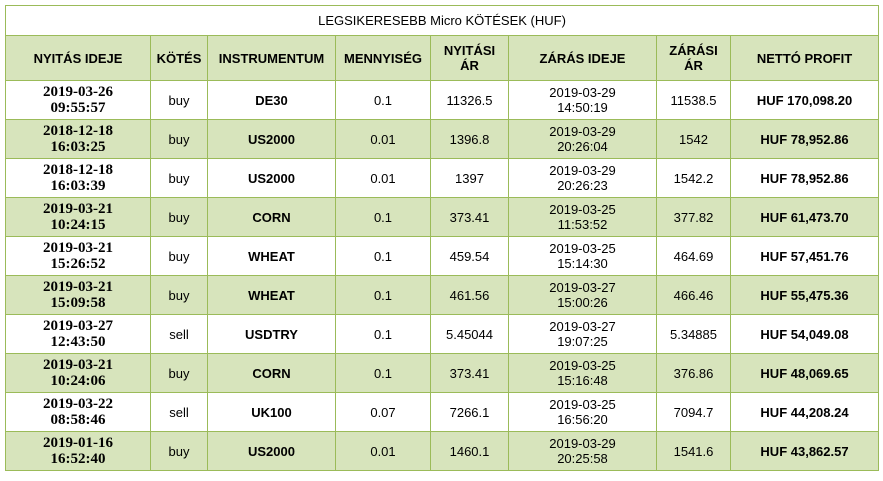  What do you see at coordinates (78, 412) in the screenshot?
I see `table-cell: 2019-03-22 08:58:46` at bounding box center [78, 412].